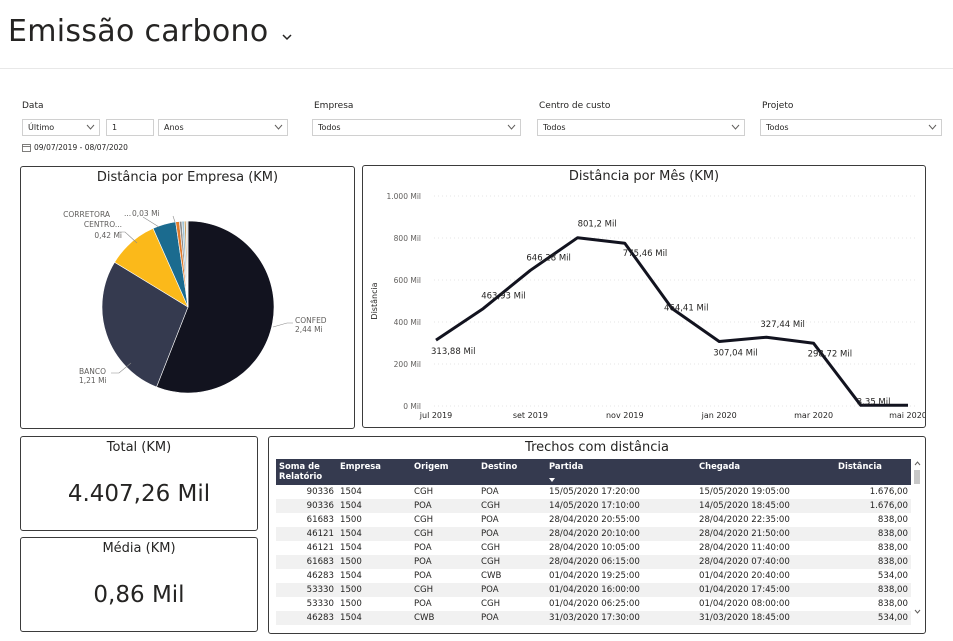 The height and width of the screenshot is (641, 953). I want to click on filter-empresa-label: Empresa, so click(334, 106).